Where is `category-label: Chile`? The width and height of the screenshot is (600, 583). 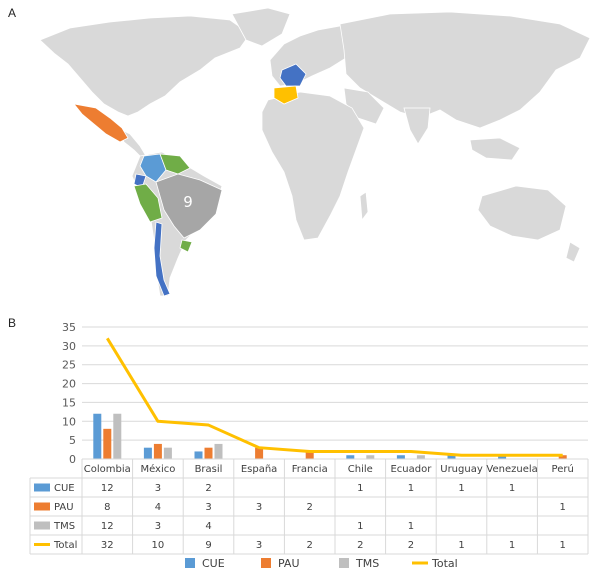
category-label: Chile is located at coordinates (360, 469).